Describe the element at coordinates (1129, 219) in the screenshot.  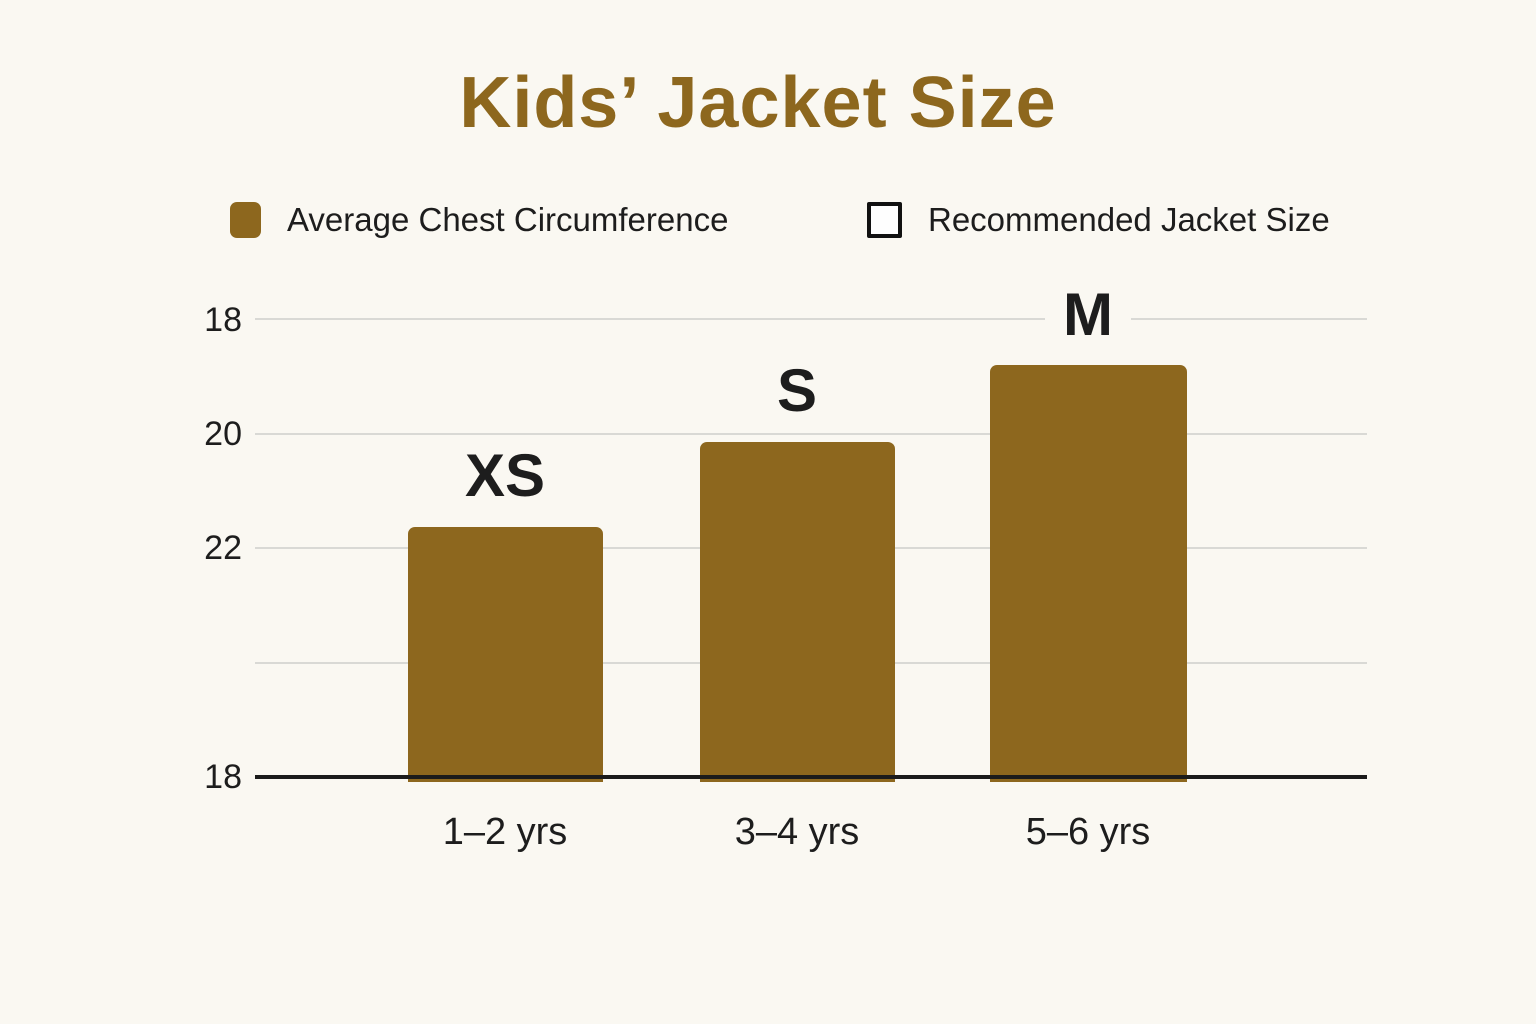
I see `legend-label-recommended-jacket-size: Recommended Jacket Size` at that location.